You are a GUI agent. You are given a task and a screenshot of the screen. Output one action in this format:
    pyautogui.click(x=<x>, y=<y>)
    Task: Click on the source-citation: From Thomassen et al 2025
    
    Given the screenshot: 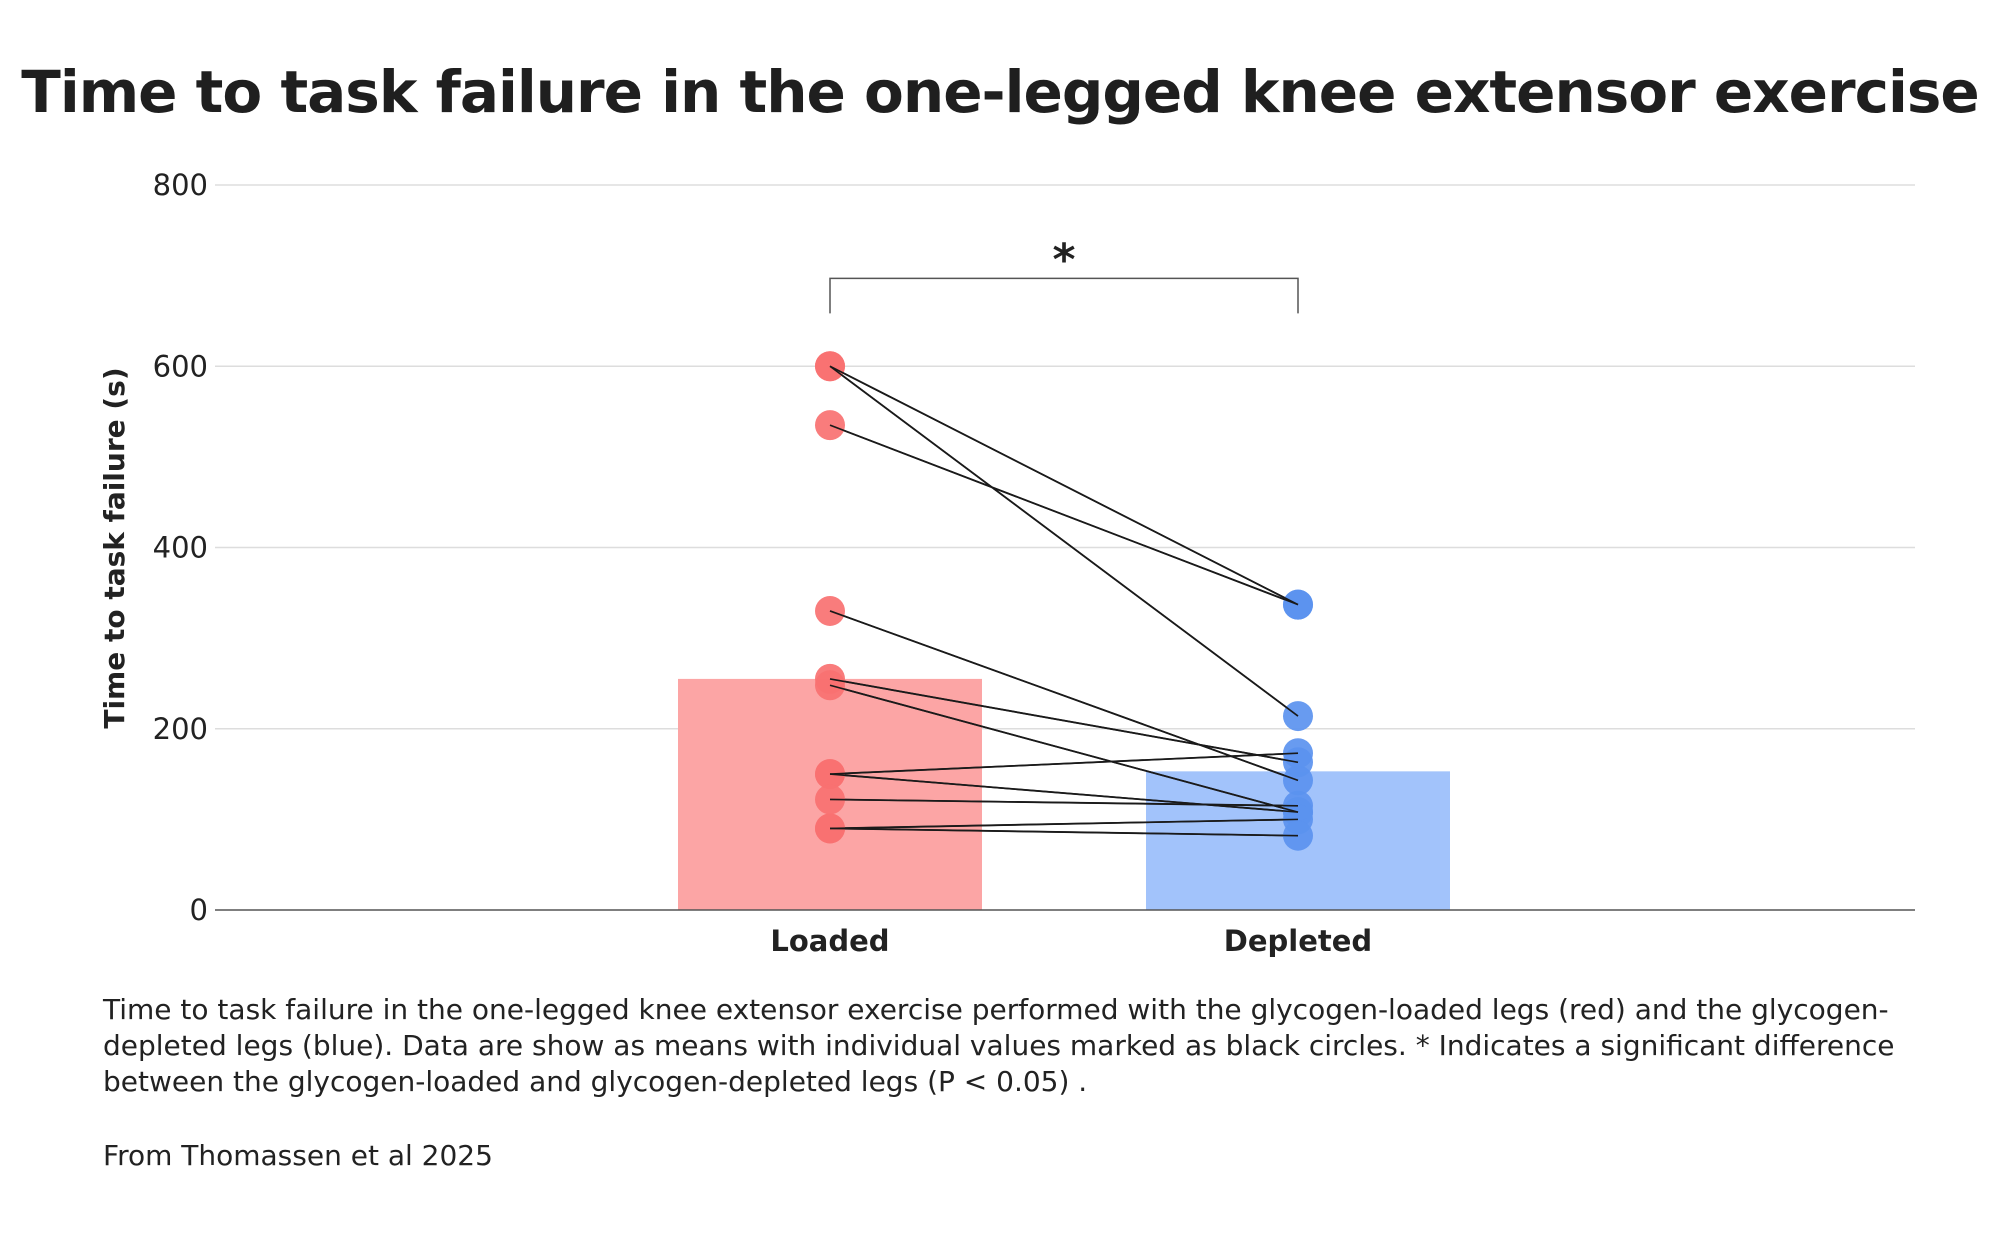 What is the action you would take?
    pyautogui.click(x=298, y=1155)
    